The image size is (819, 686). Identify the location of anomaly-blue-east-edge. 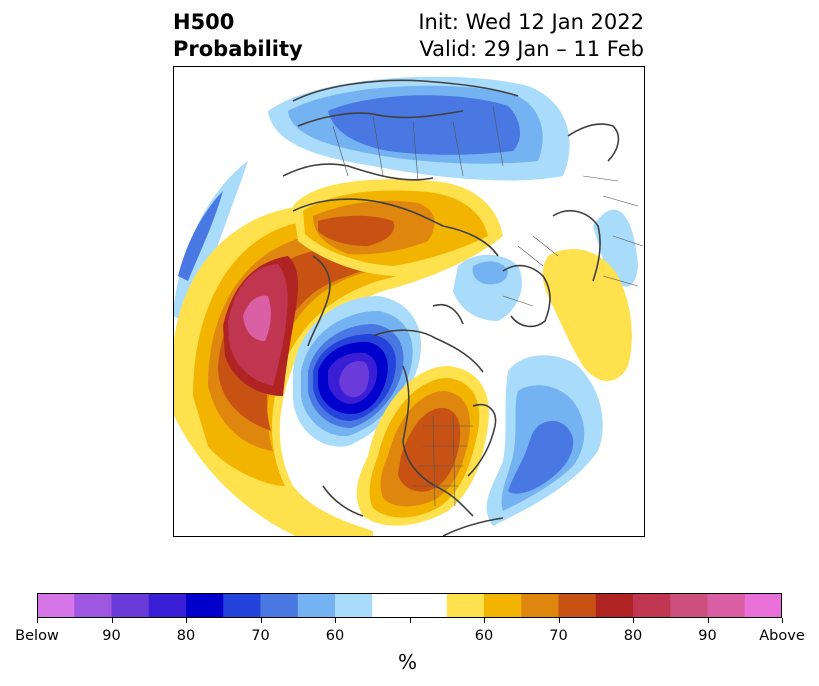
(615, 248).